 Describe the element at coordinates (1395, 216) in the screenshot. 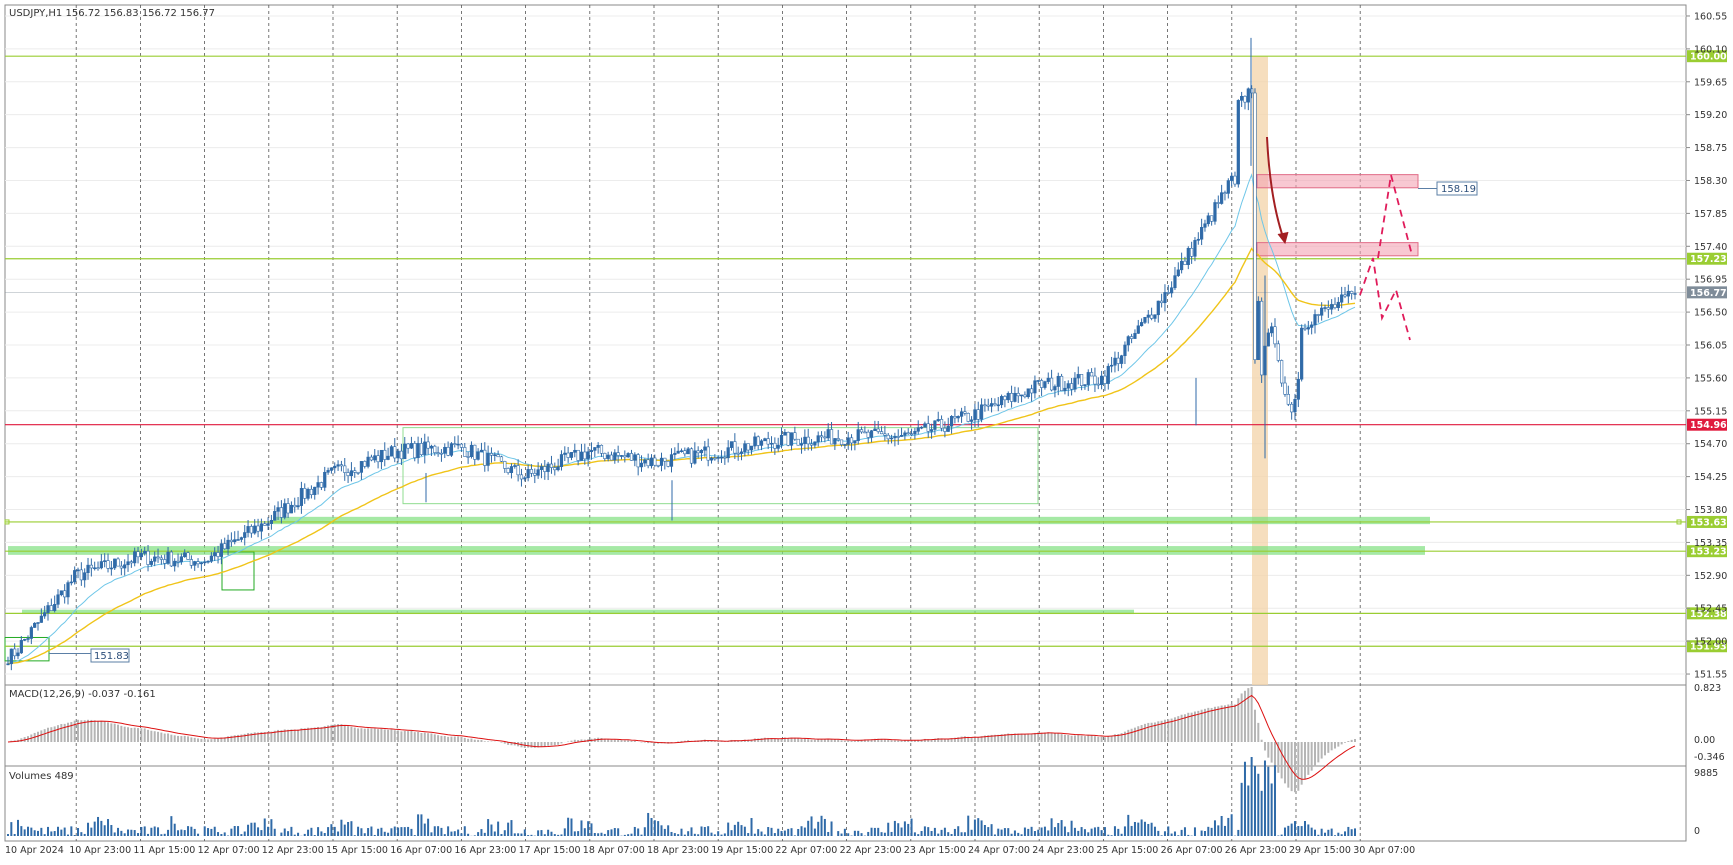

I see `projected-path-upper` at that location.